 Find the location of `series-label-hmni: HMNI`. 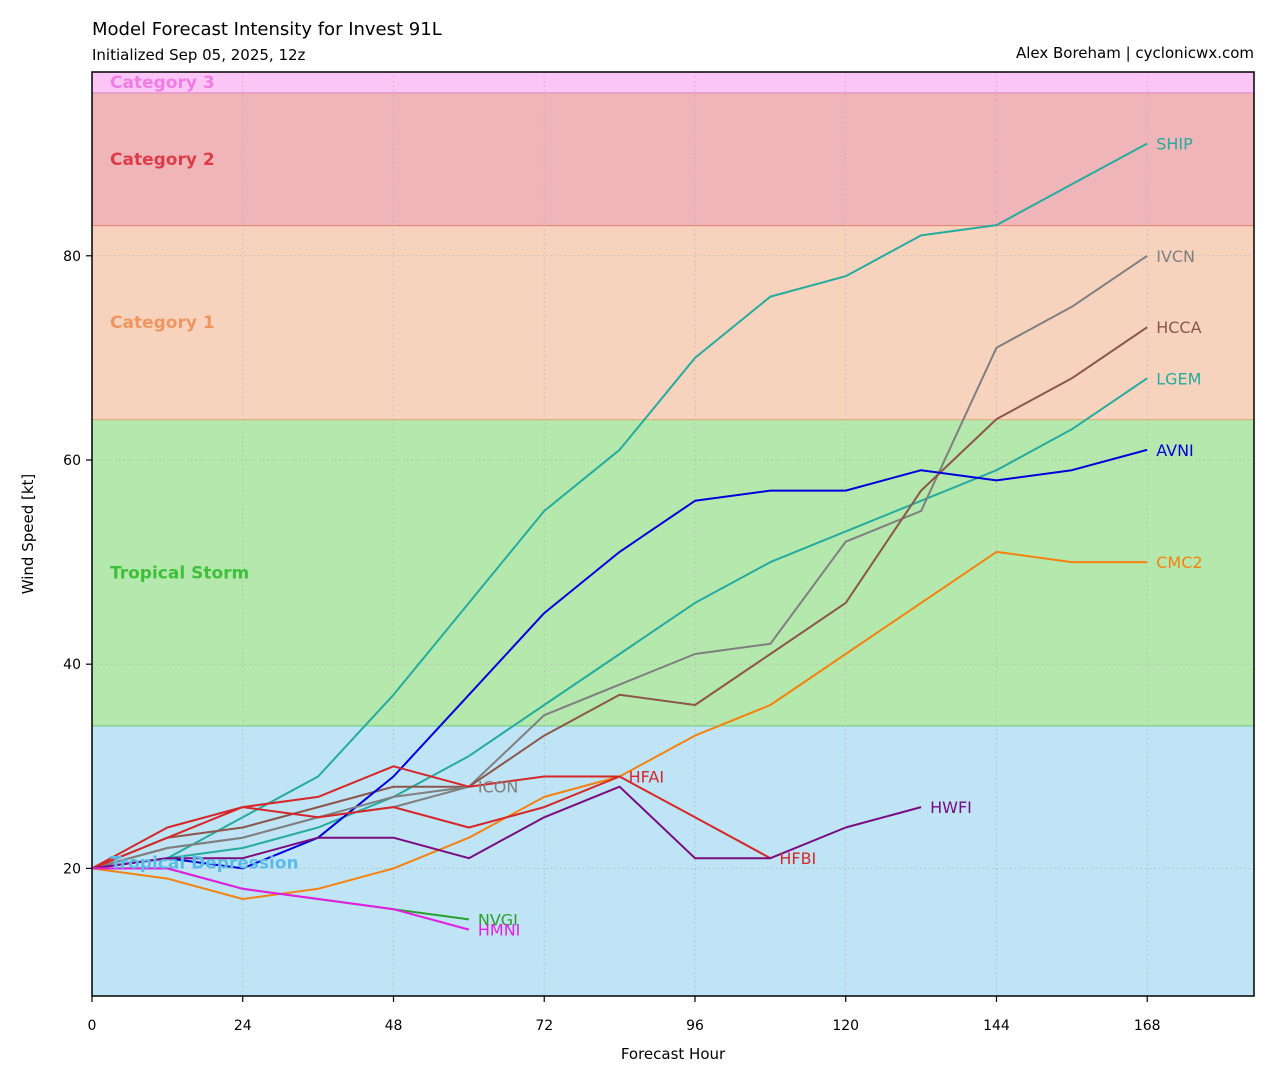

series-label-hmni: HMNI is located at coordinates (499, 930).